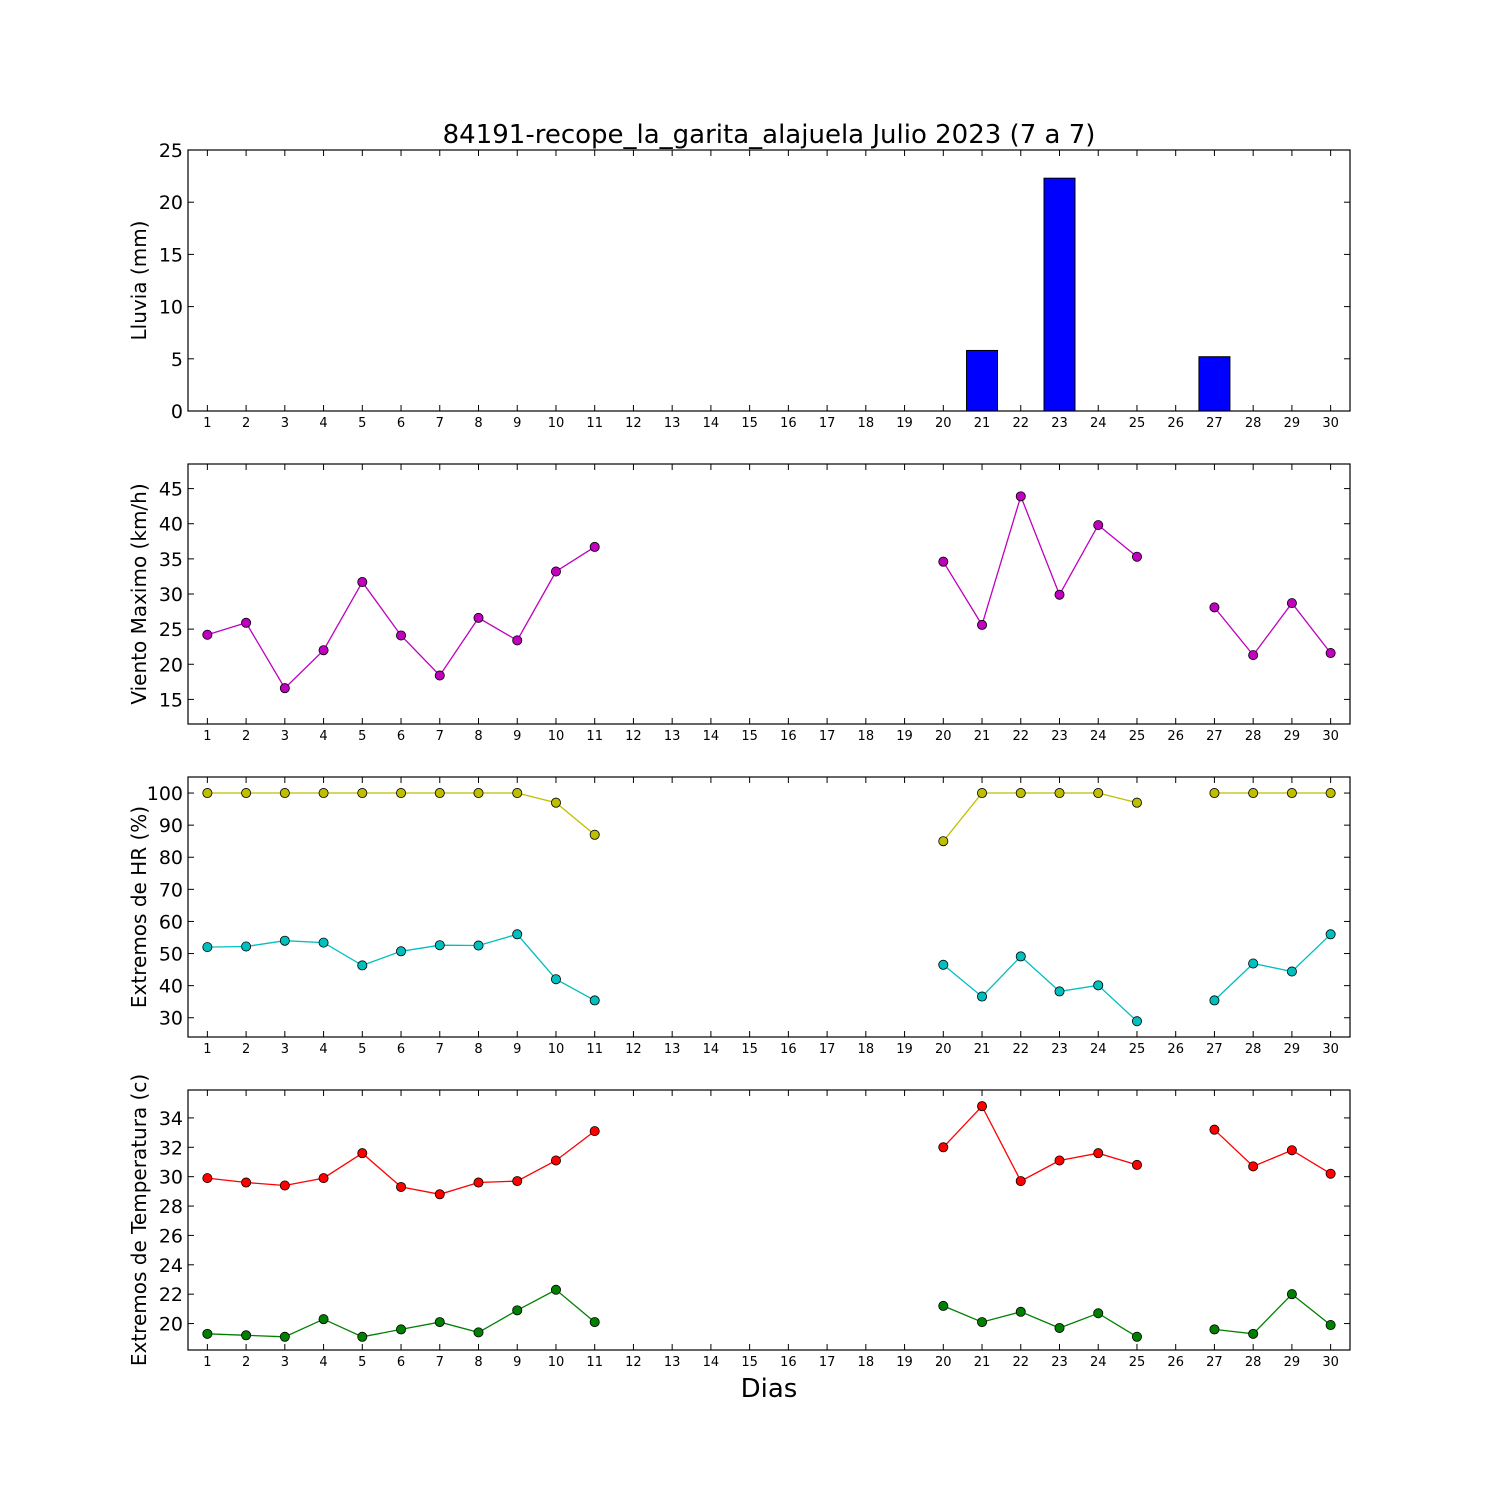 The width and height of the screenshot is (1500, 1500). Describe the element at coordinates (171, 560) in the screenshot. I see `y-tick-label: 35` at that location.